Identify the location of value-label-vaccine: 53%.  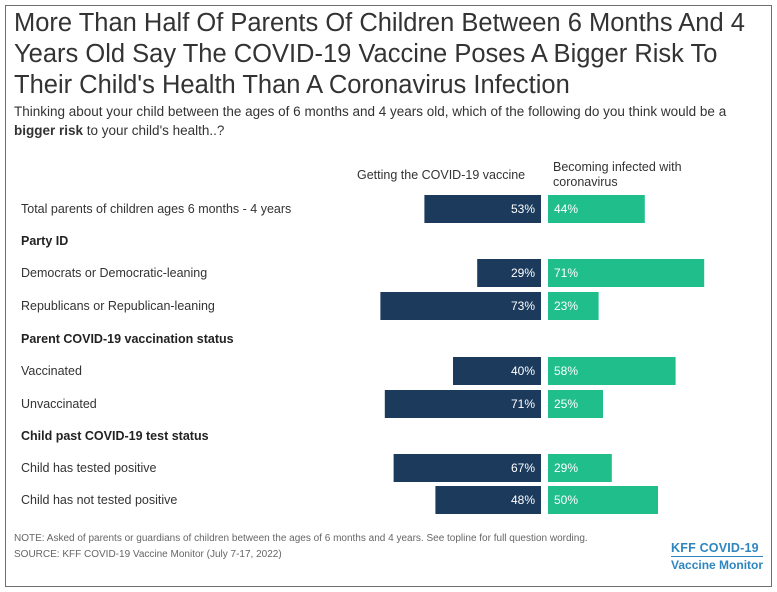
(523, 209).